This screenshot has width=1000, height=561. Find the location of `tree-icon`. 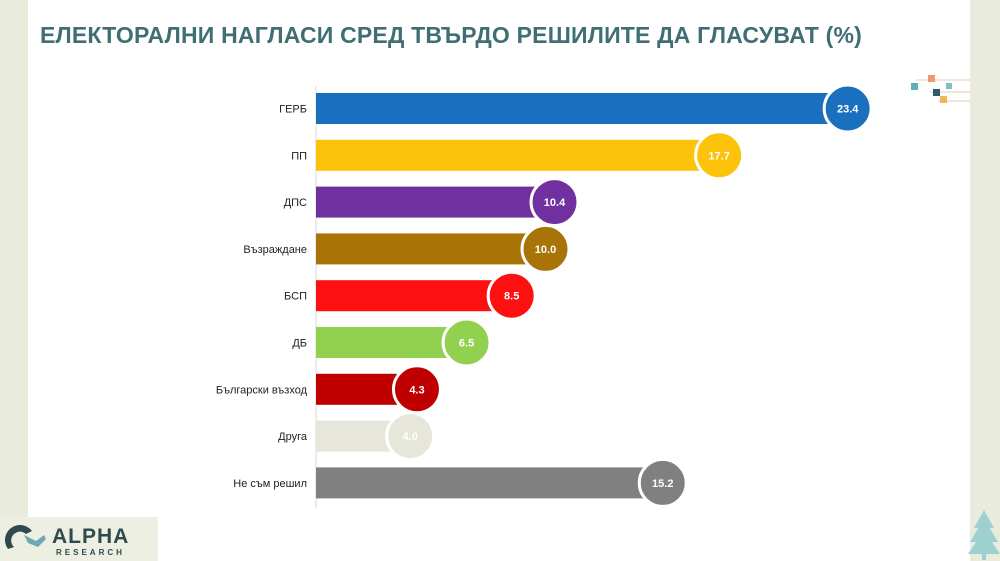

tree-icon is located at coordinates (984, 535).